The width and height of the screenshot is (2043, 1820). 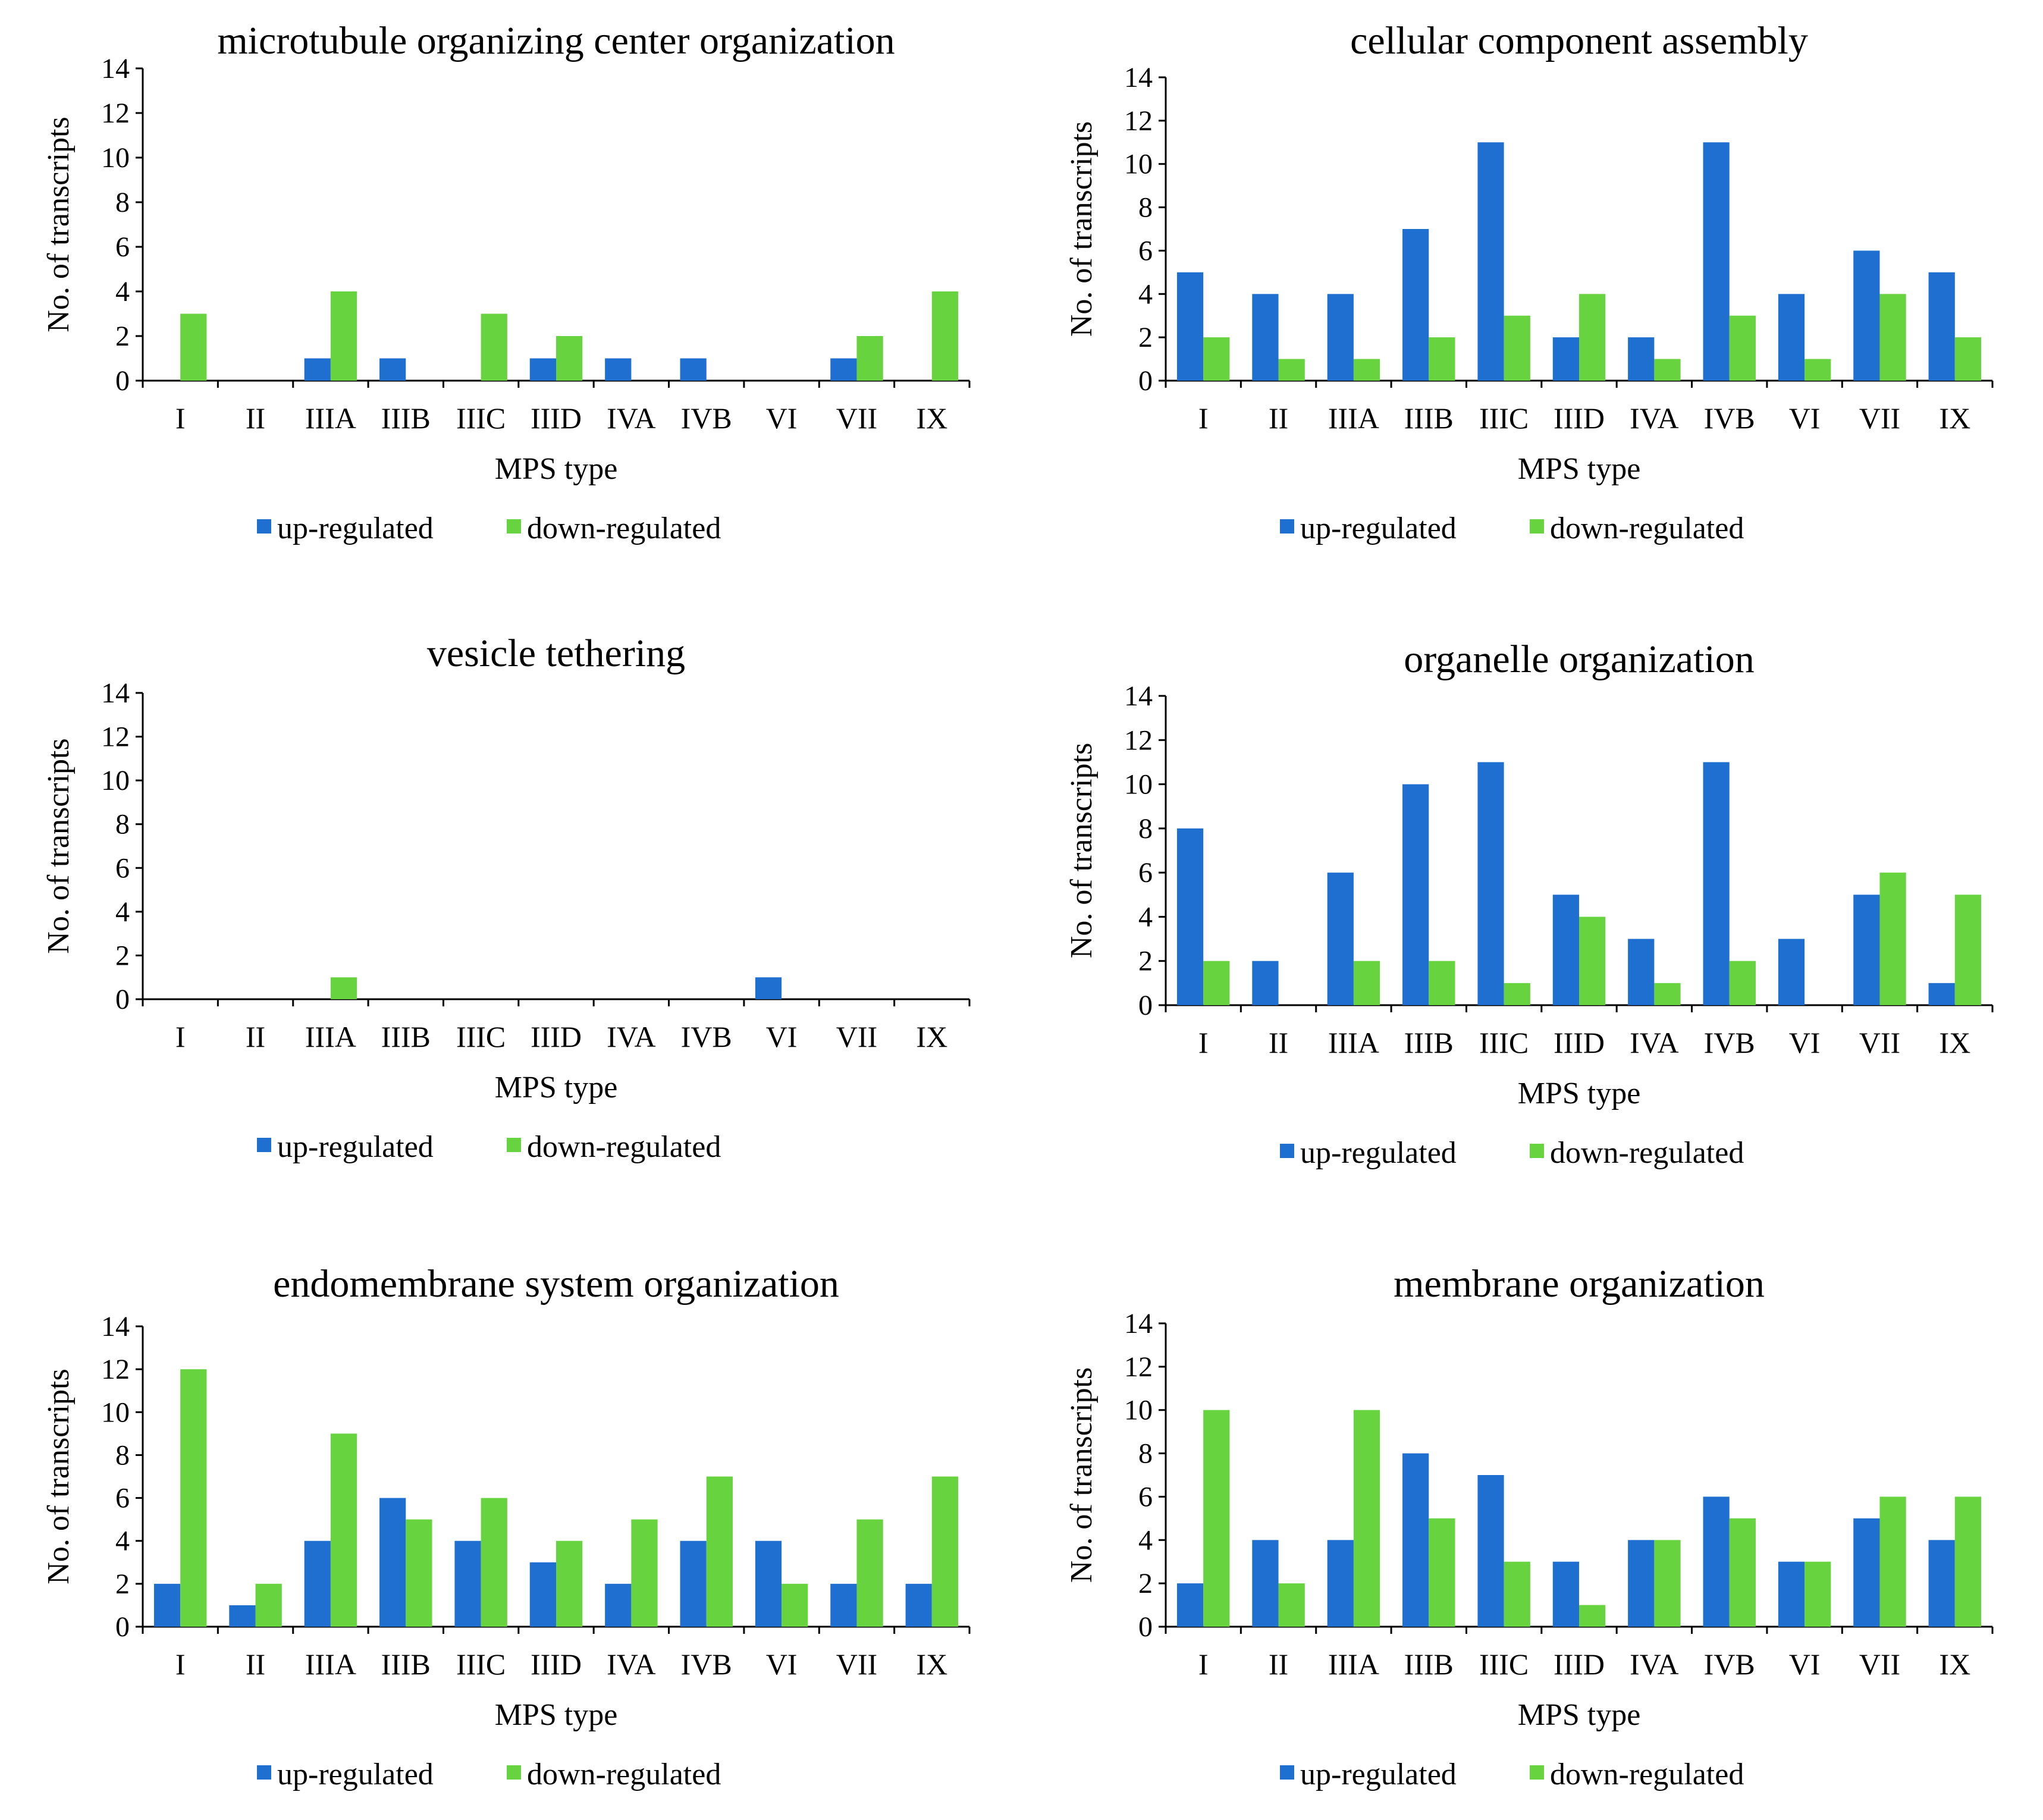 What do you see at coordinates (556, 1284) in the screenshot?
I see `chart-title: endomembrane system organization` at bounding box center [556, 1284].